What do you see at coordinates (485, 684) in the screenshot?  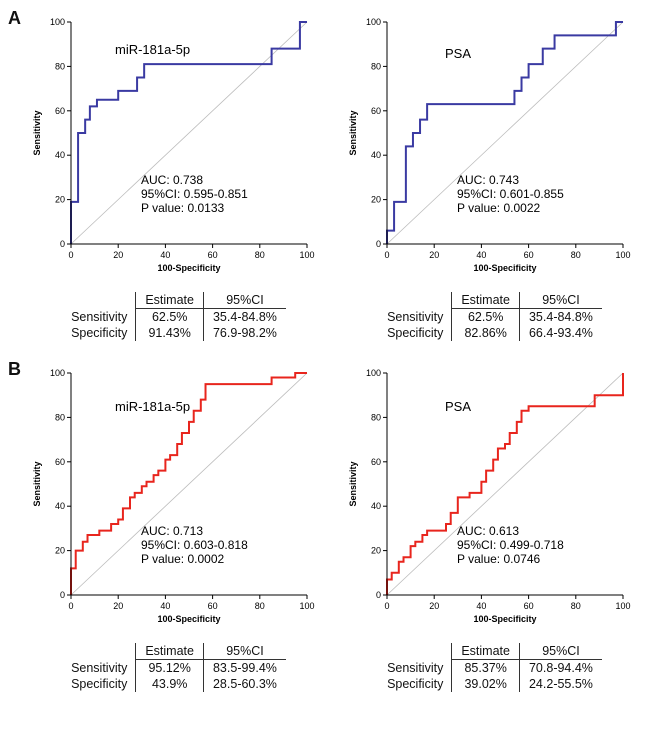 I see `specificity-estimate: 39.02%` at bounding box center [485, 684].